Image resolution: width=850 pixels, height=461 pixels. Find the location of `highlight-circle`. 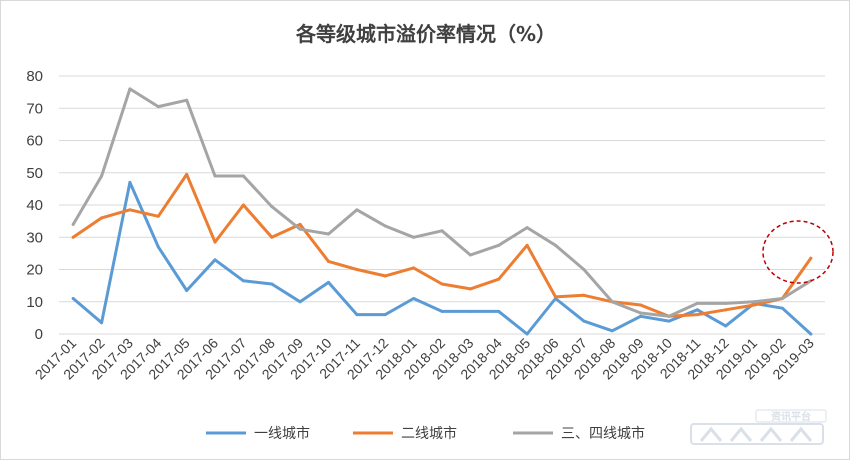

highlight-circle is located at coordinates (798, 252).